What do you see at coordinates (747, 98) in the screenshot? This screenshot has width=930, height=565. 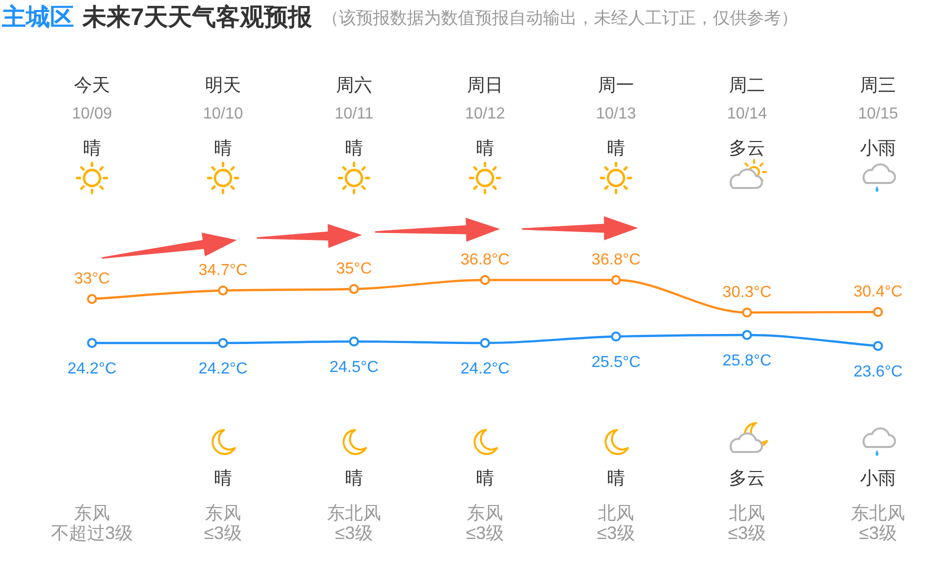 I see `x-tick-label: 周二 10/14` at bounding box center [747, 98].